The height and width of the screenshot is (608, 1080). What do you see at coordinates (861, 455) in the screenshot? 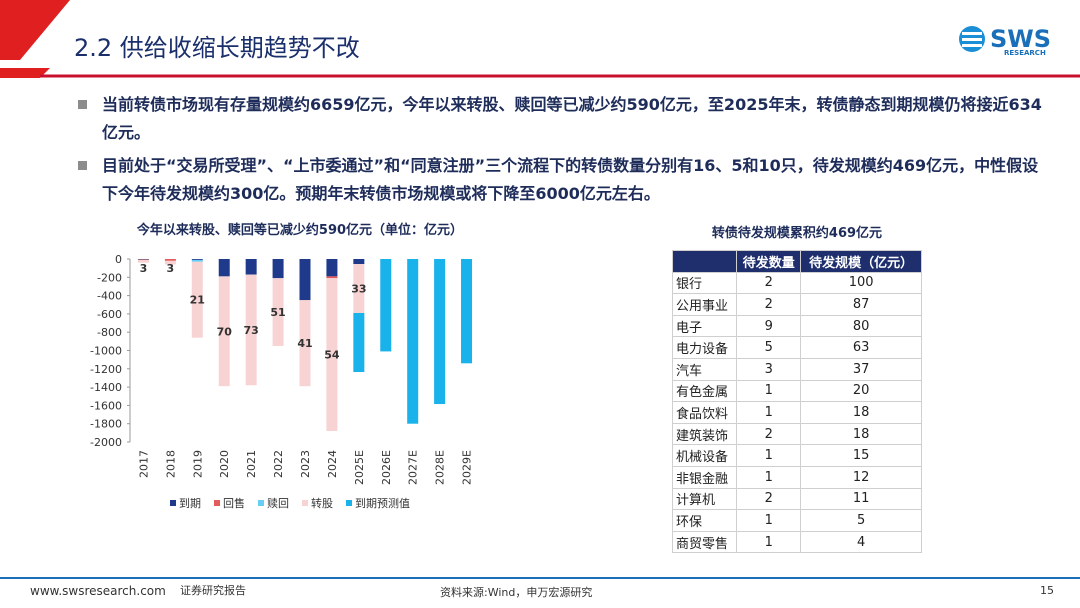
I see `table-cell: 15` at bounding box center [861, 455].